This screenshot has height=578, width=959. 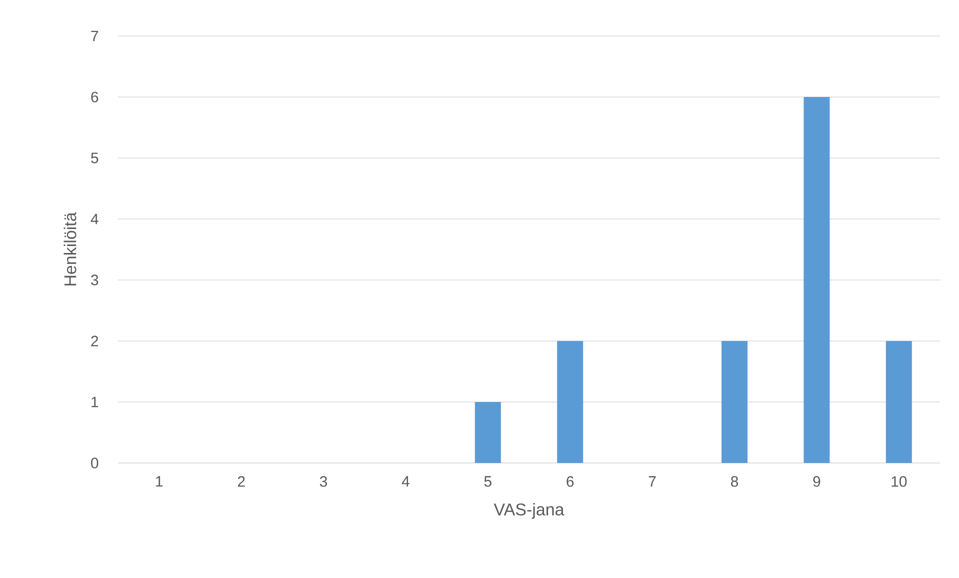 What do you see at coordinates (94, 97) in the screenshot?
I see `y-tick-label: 6` at bounding box center [94, 97].